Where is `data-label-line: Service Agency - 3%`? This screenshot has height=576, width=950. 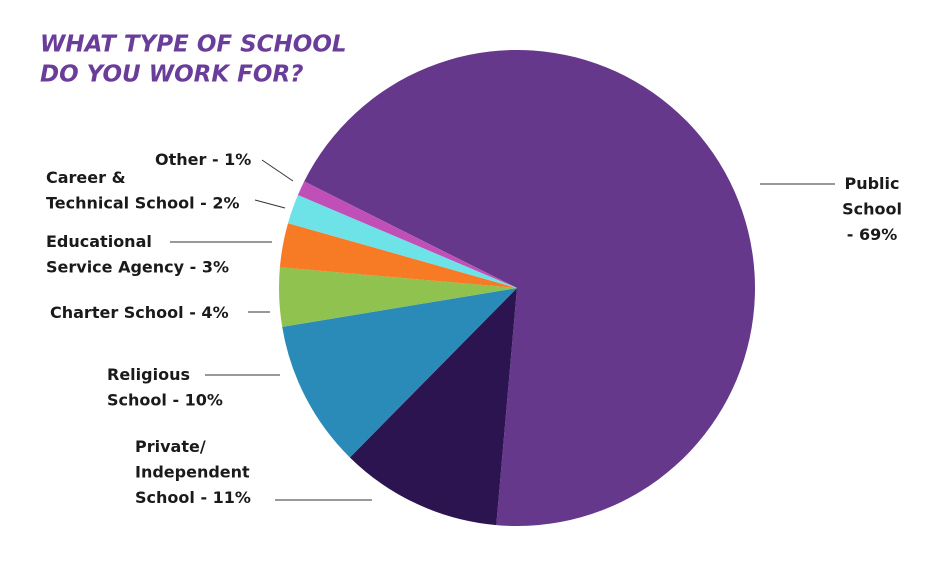
data-label-line: Service Agency - 3% is located at coordinates (137, 266).